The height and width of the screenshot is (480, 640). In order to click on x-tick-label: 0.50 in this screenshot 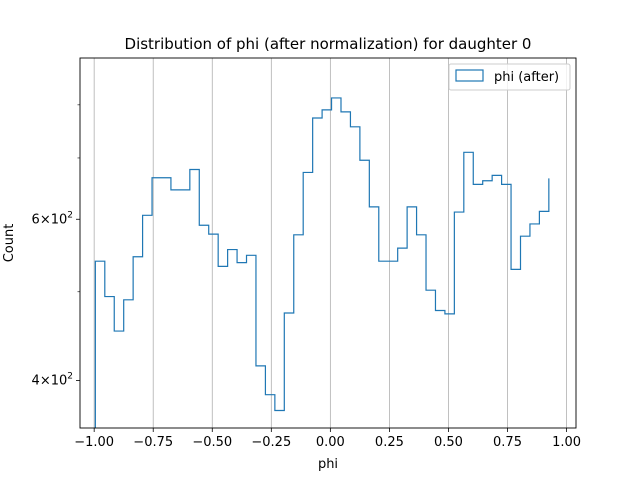, I will do `click(448, 442)`.